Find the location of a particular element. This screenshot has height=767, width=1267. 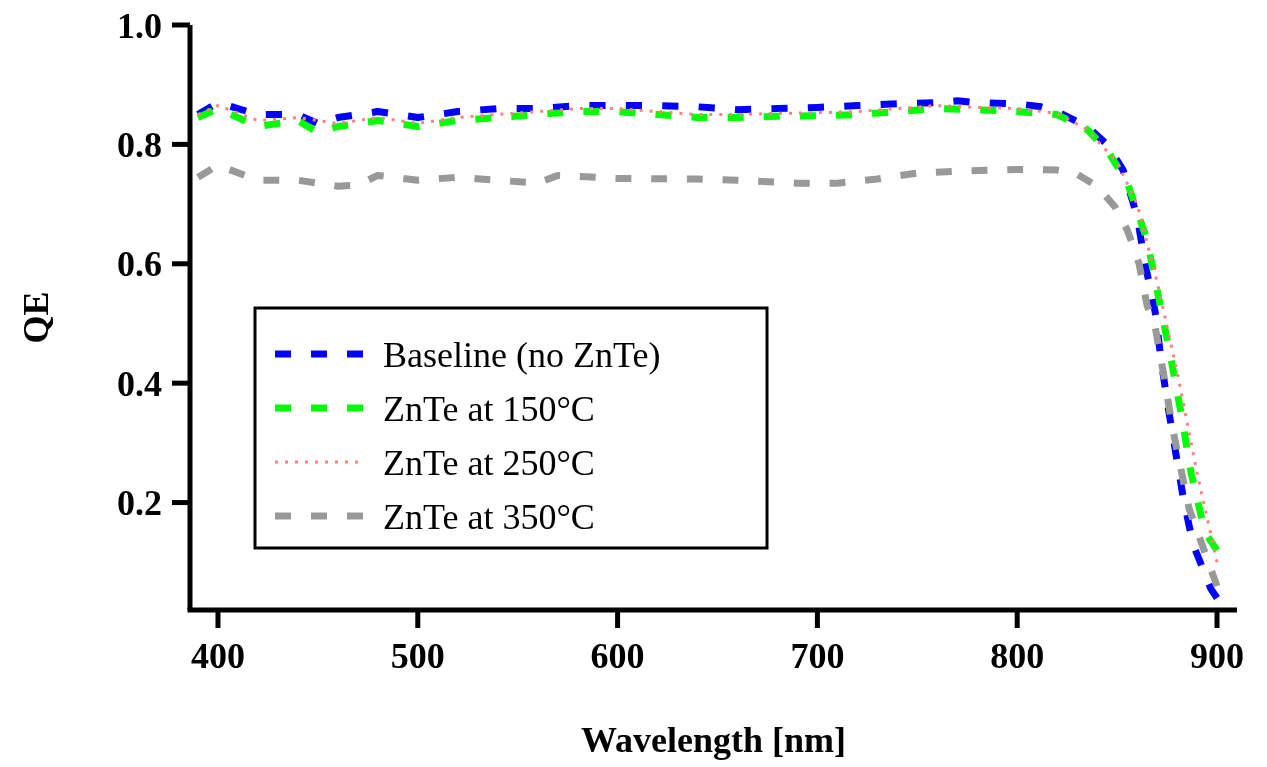

x-tick-label: 700 is located at coordinates (817, 656).